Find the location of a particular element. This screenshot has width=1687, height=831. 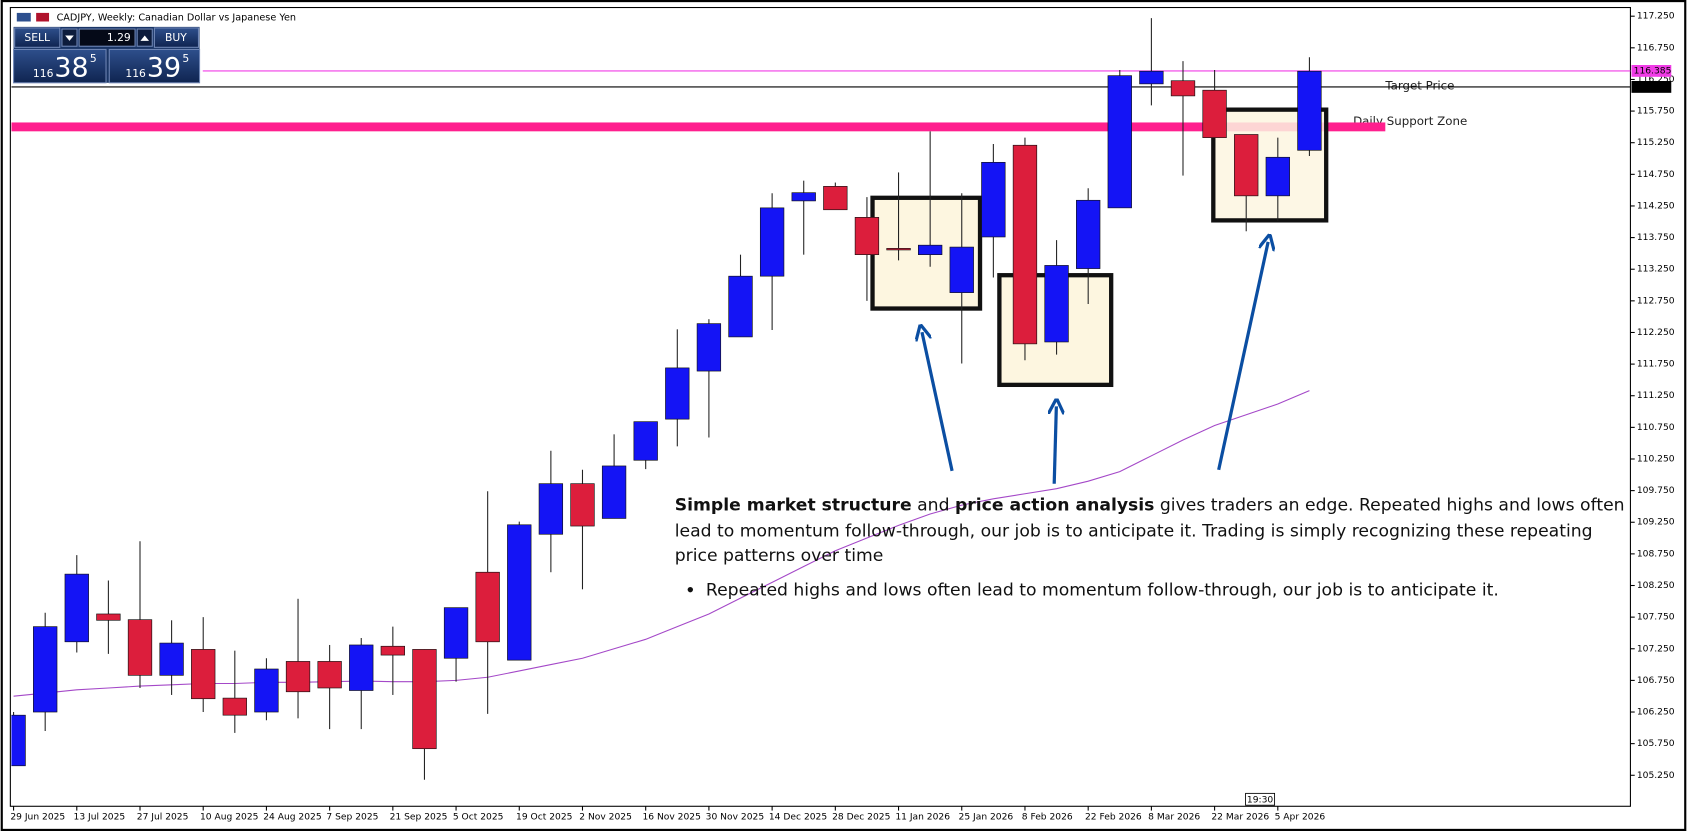

y-tick-label: 109.250 is located at coordinates (1656, 523).